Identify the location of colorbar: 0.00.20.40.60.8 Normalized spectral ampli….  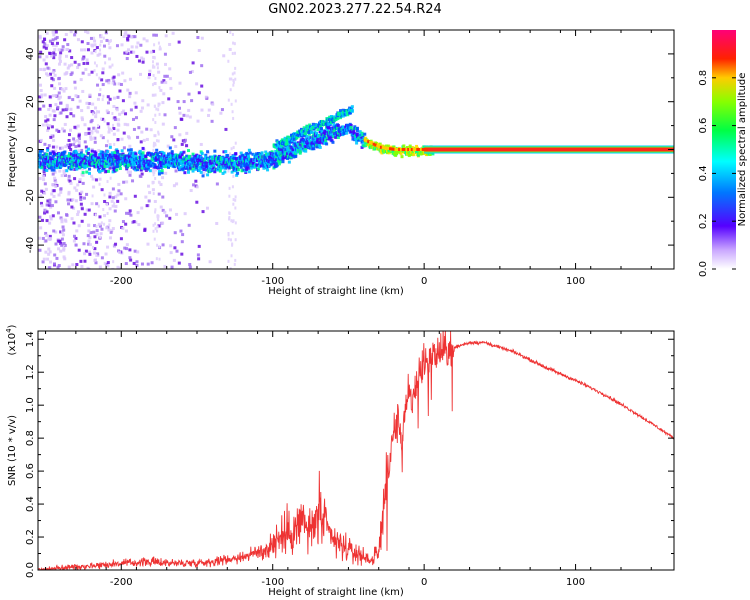
(723, 153).